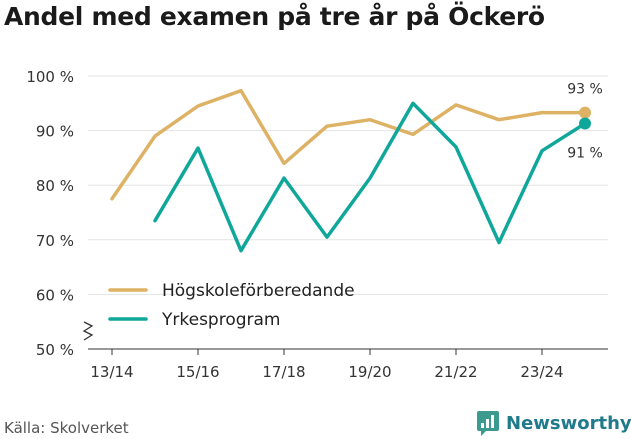  Describe the element at coordinates (568, 423) in the screenshot. I see `brand-name: Newsworthy` at that location.